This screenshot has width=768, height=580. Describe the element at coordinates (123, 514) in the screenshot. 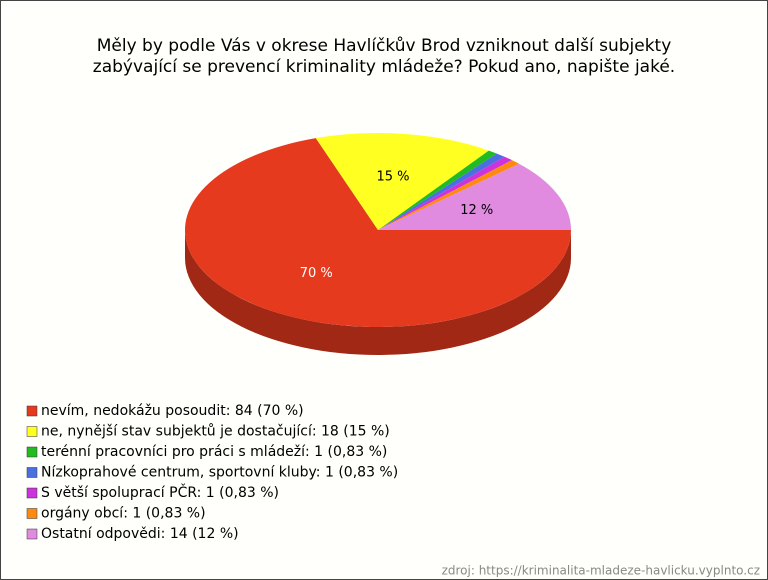

I see `legend-label: orgány obcí: 1 (0,83 %)` at that location.